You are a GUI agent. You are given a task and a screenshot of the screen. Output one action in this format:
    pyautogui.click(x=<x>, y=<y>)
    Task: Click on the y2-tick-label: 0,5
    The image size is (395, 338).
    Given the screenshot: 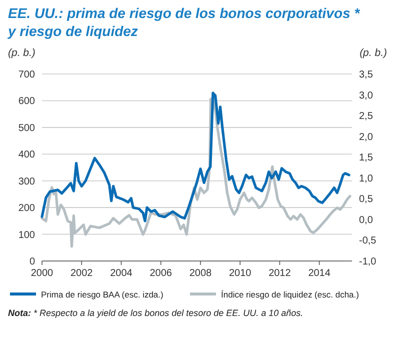 What is the action you would take?
    pyautogui.click(x=366, y=200)
    